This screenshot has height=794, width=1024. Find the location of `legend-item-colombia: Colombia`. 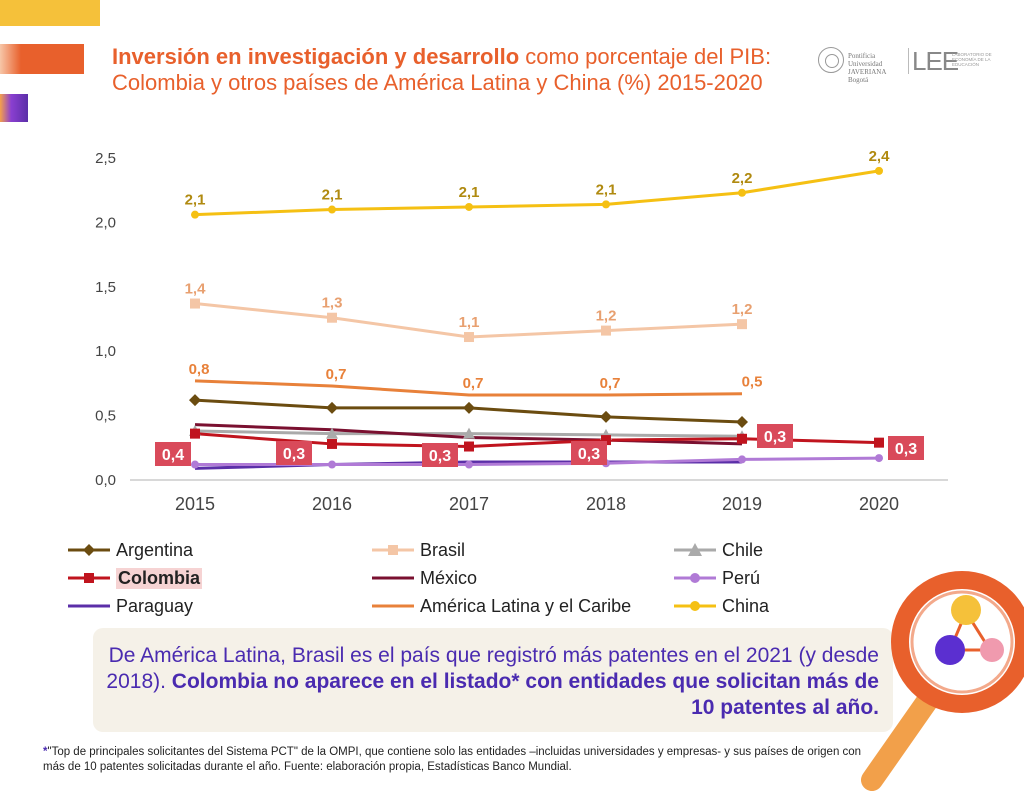

legend-item-colombia: Colombia is located at coordinates (135, 578).